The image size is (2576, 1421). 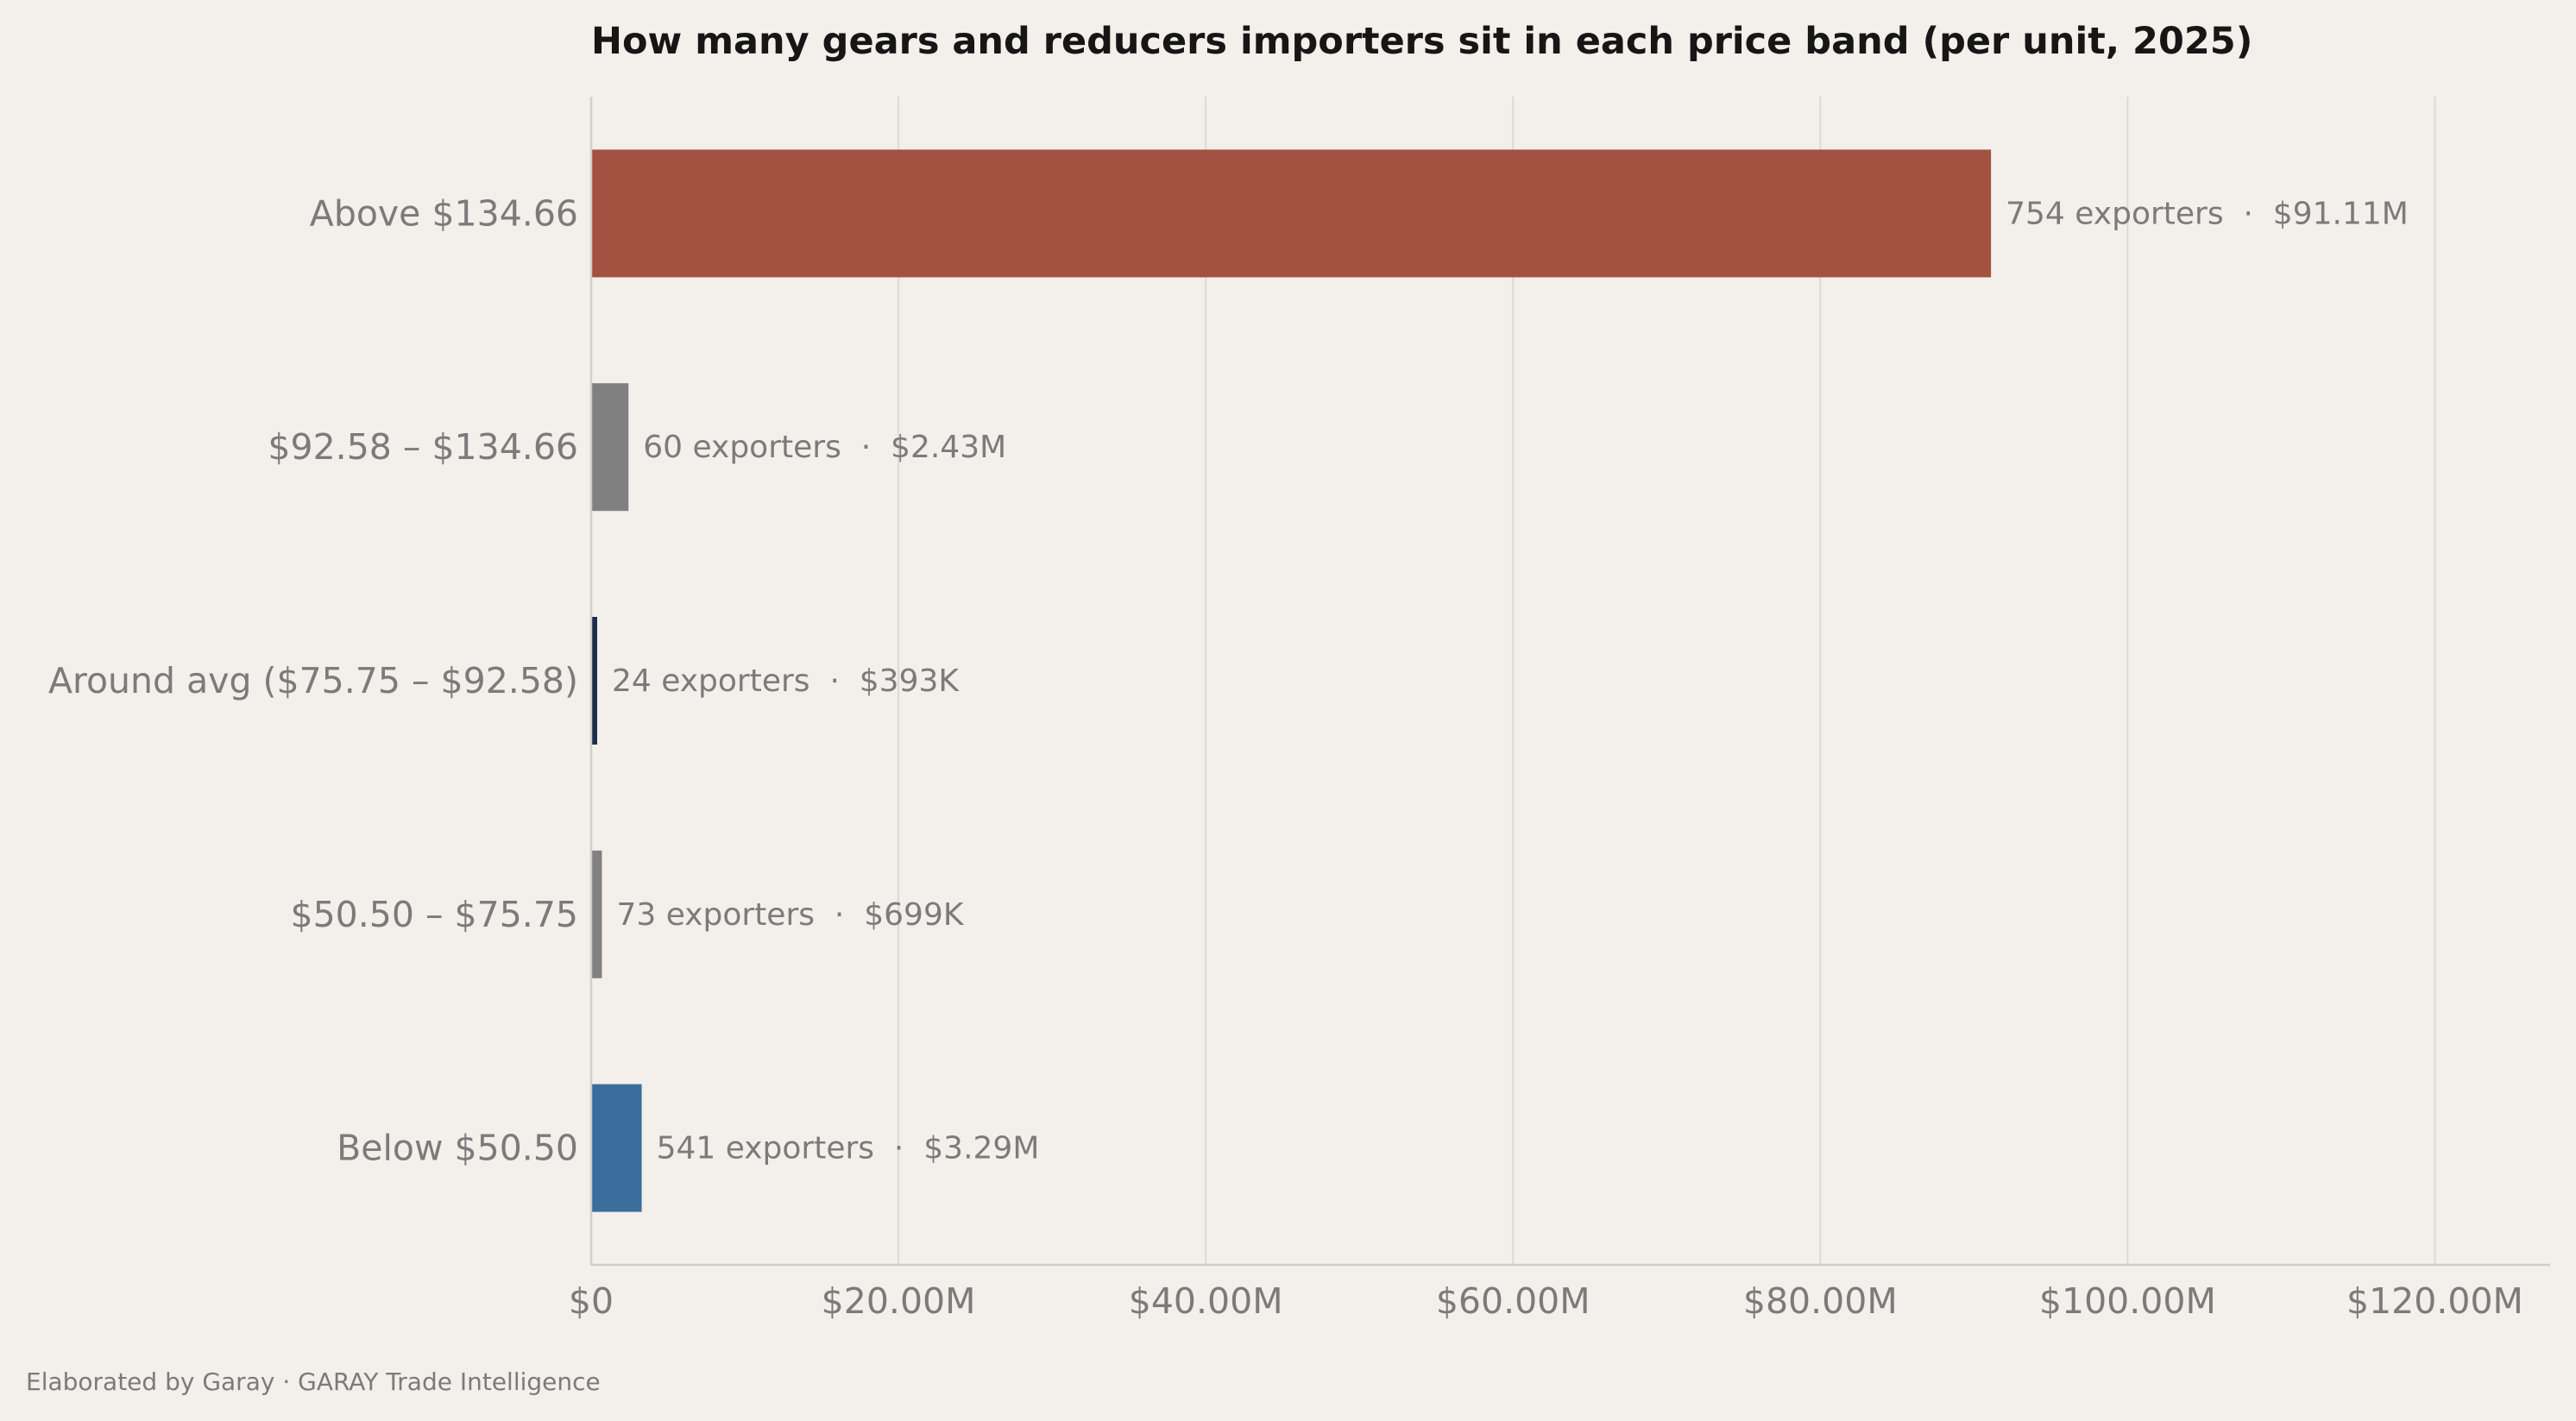 What do you see at coordinates (824, 447) in the screenshot?
I see `data-label: 60 exporters · $2.43M` at bounding box center [824, 447].